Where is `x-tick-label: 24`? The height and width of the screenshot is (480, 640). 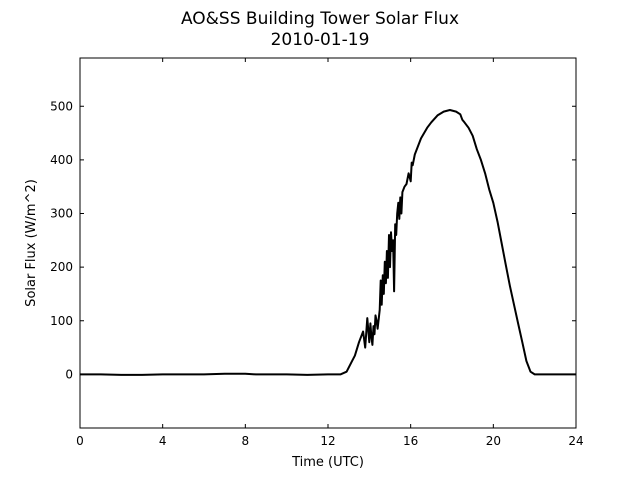 x-tick-label: 24 is located at coordinates (575, 441).